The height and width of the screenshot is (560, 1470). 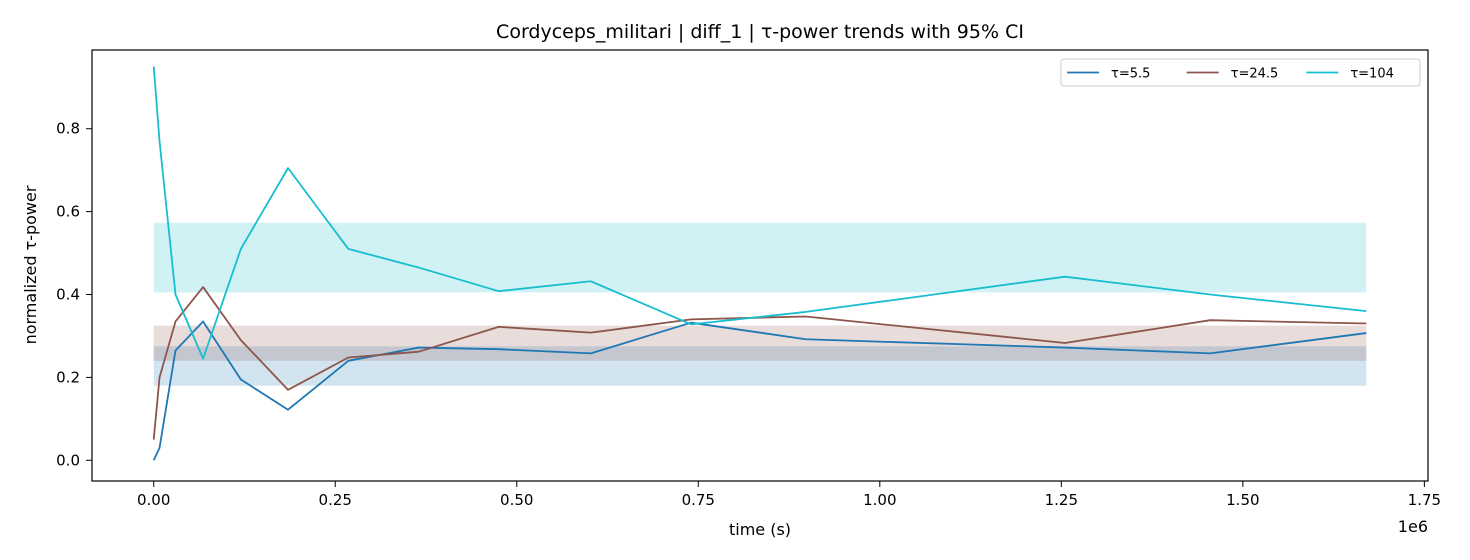 I want to click on x-axis: 0.00 0.25 0.50 0.75 1.00 1.25 1.50 1.75, so click(x=789, y=495).